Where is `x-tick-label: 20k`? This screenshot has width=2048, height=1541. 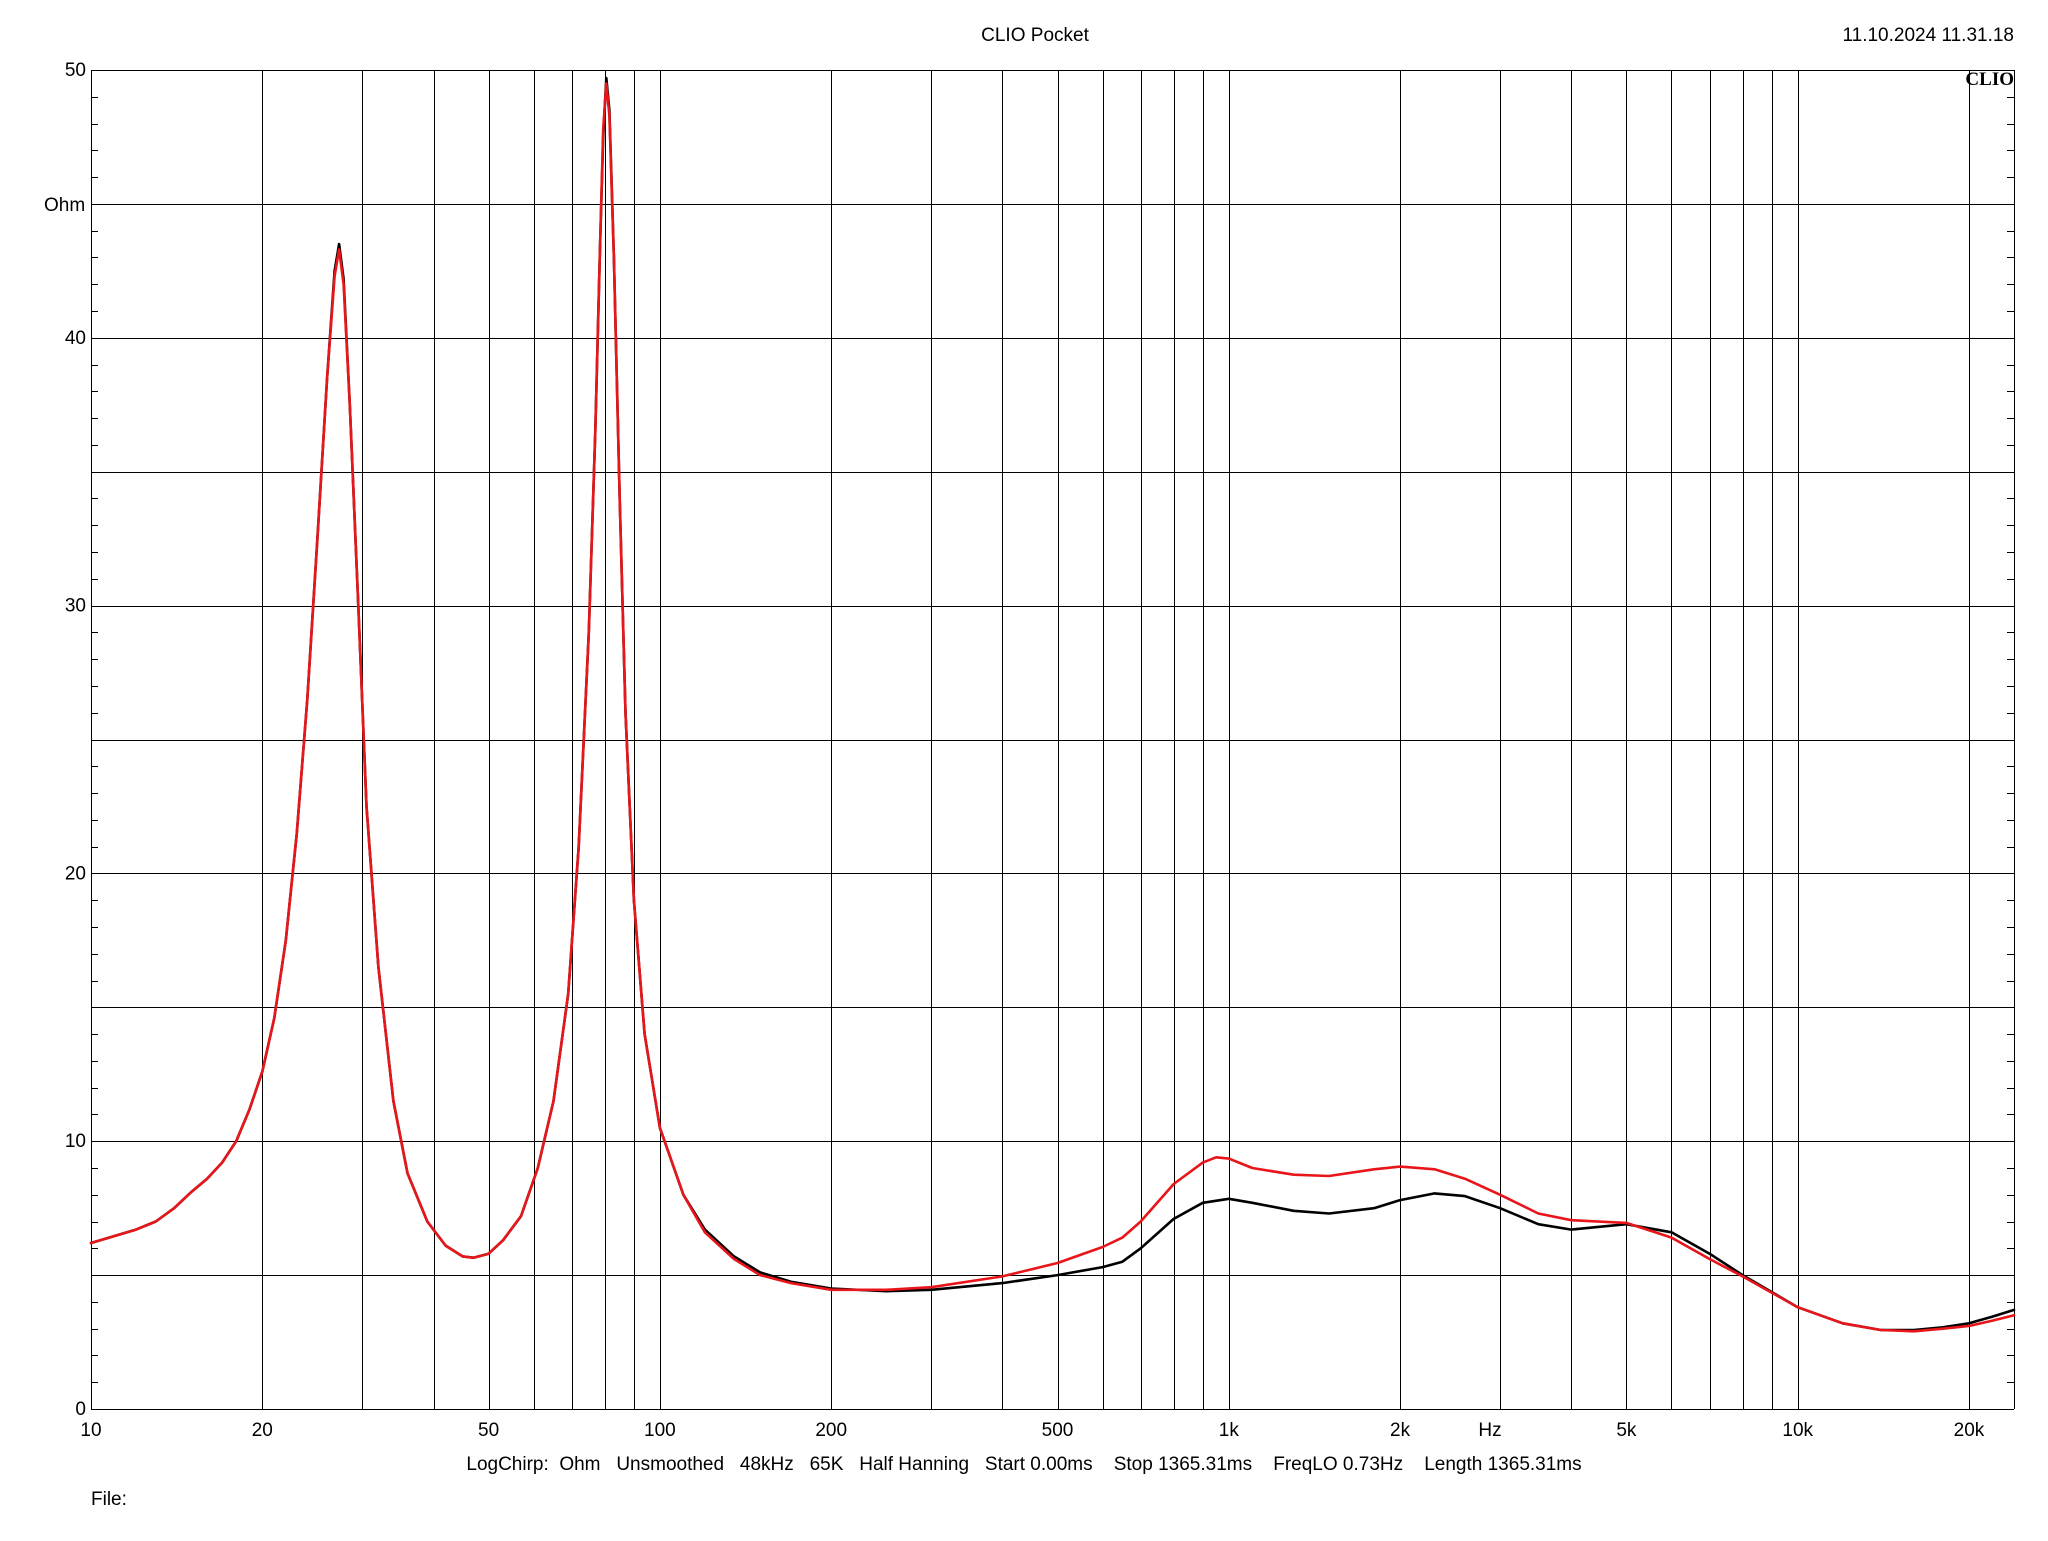 x-tick-label: 20k is located at coordinates (1969, 1430).